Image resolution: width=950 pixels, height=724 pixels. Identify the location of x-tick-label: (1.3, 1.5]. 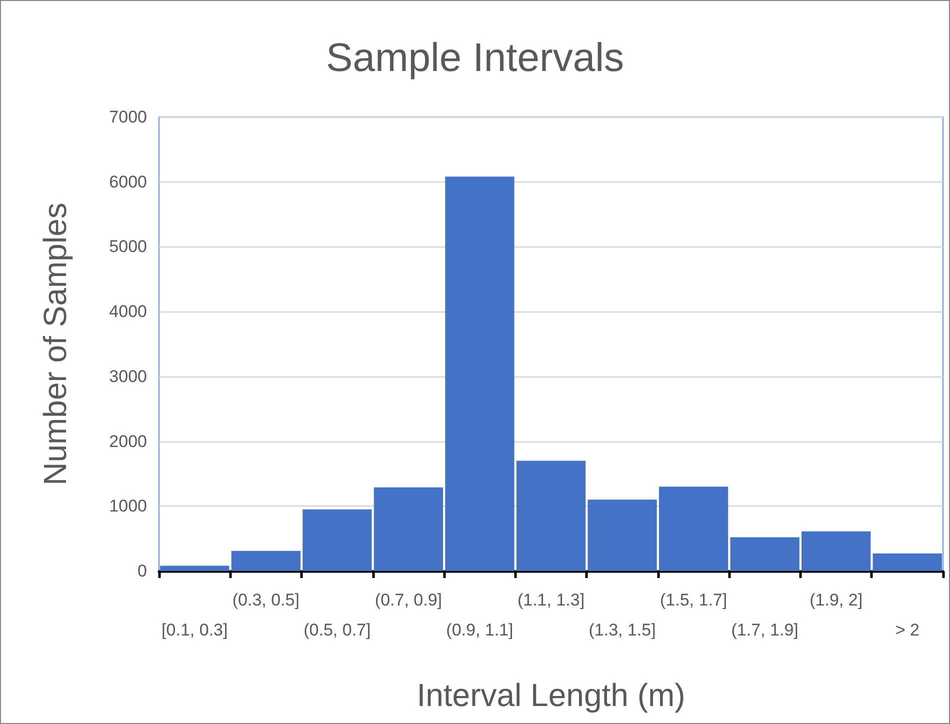
(622, 630).